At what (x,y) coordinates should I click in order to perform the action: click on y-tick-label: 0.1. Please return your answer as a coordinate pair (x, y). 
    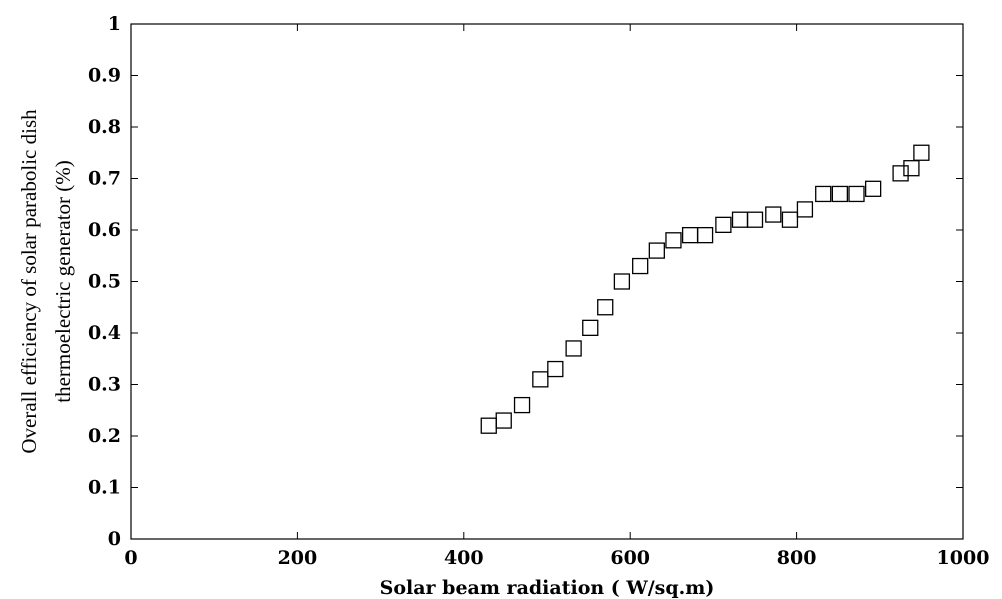
    Looking at the image, I should click on (104, 488).